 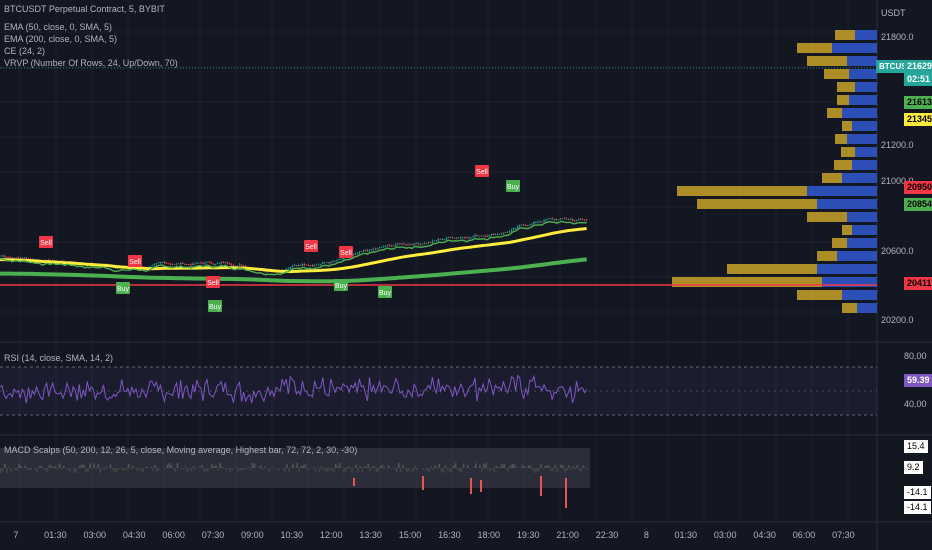 What do you see at coordinates (58, 27) in the screenshot?
I see `indicator-ema50-legend: EMA (50, close, 0, SMA, 5)` at bounding box center [58, 27].